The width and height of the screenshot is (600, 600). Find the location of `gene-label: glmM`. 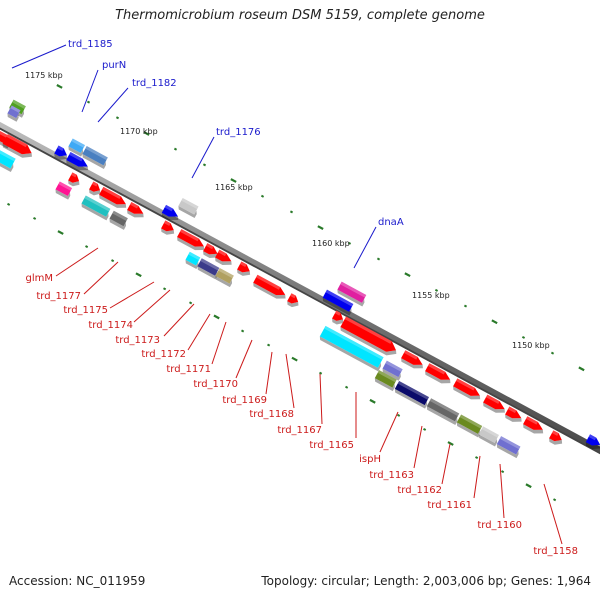

gene-label: glmM is located at coordinates (40, 278).